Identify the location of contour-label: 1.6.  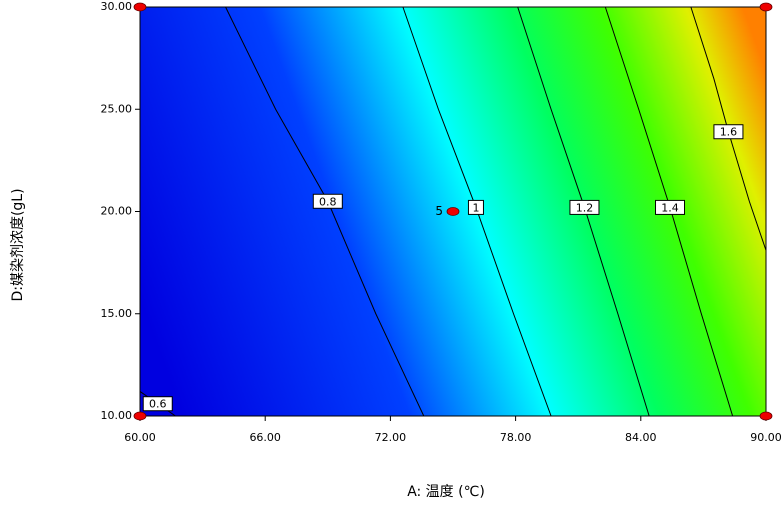
(729, 132).